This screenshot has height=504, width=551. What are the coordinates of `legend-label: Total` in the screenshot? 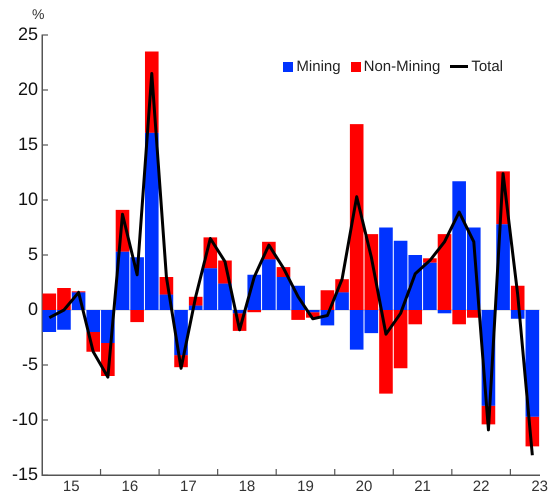 It's located at (487, 66).